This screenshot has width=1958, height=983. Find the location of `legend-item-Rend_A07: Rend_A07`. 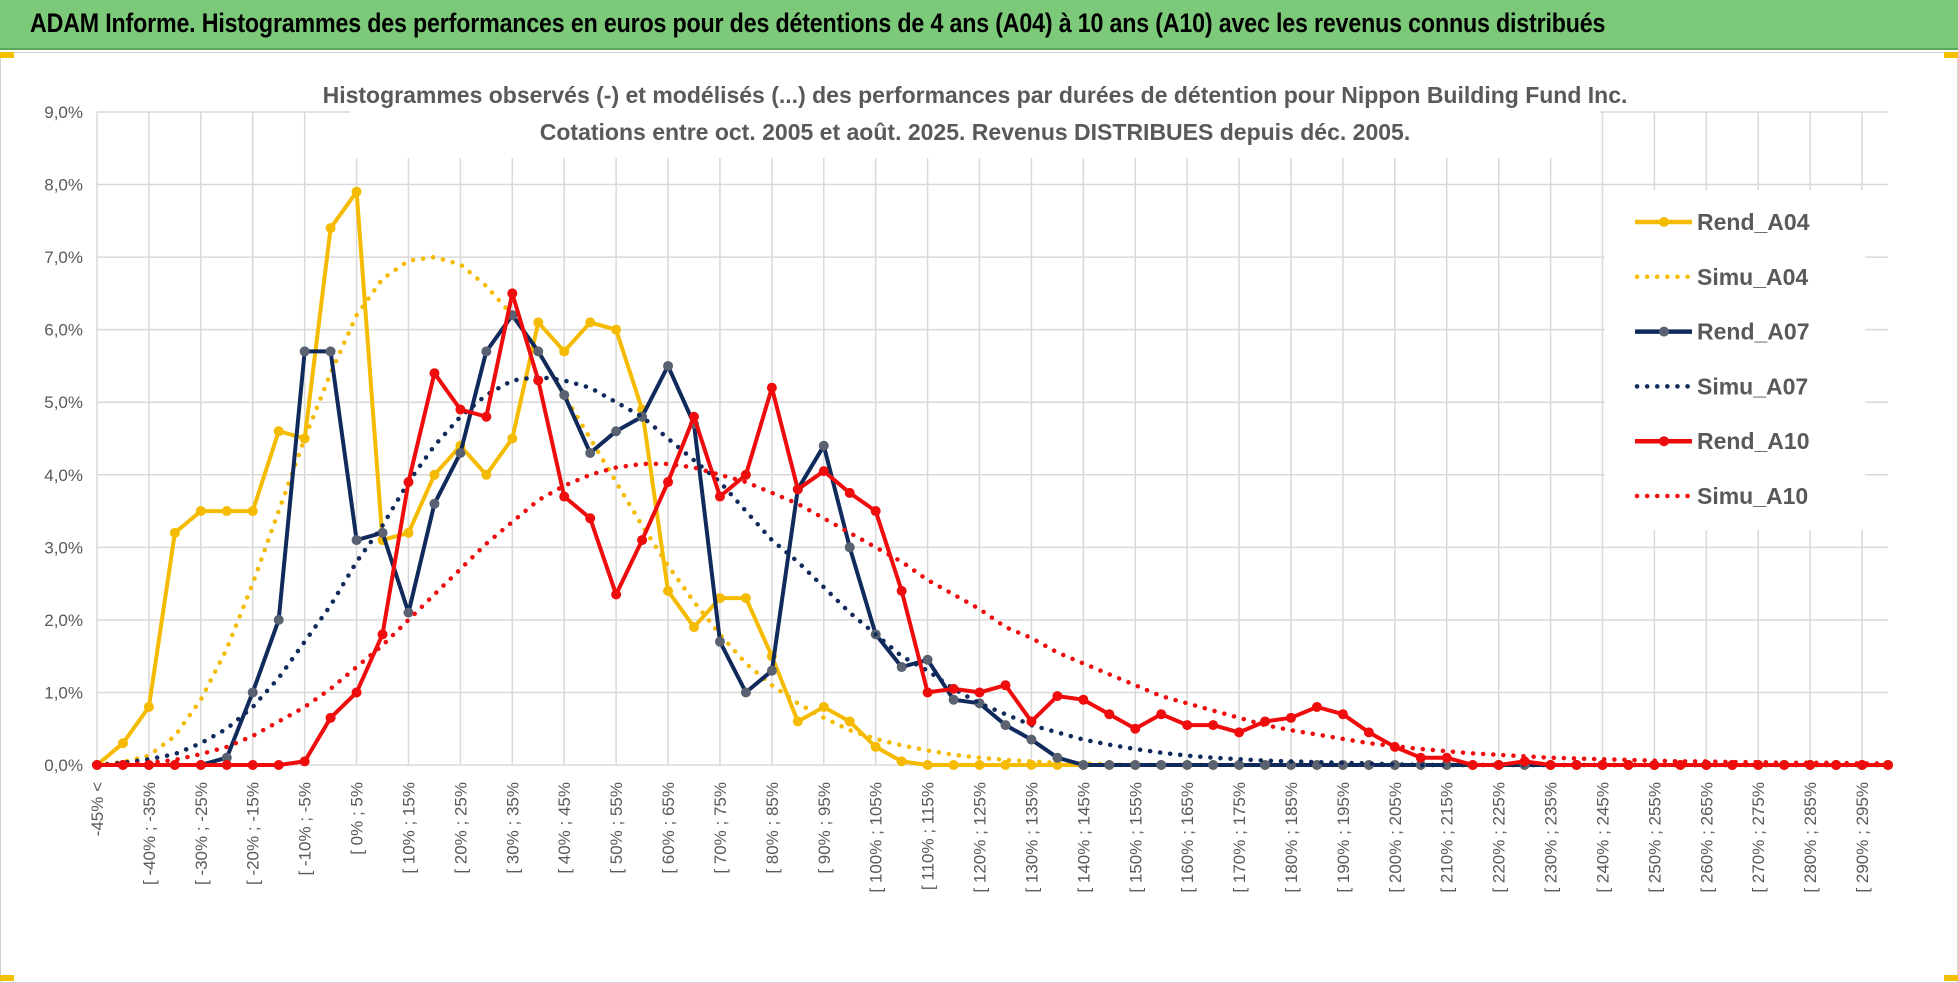

legend-item-Rend_A07: Rend_A07 is located at coordinates (1722, 332).